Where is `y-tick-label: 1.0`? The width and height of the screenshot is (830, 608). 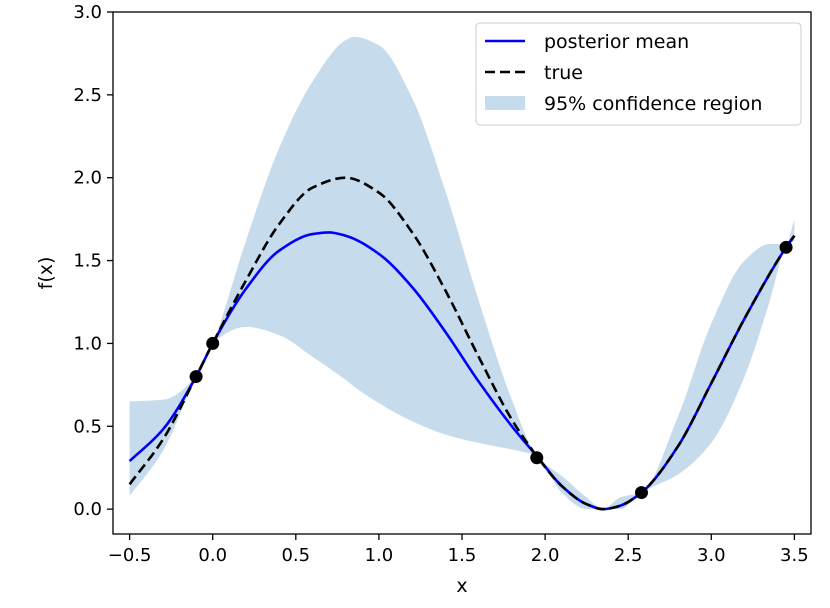 y-tick-label: 1.0 is located at coordinates (87, 343).